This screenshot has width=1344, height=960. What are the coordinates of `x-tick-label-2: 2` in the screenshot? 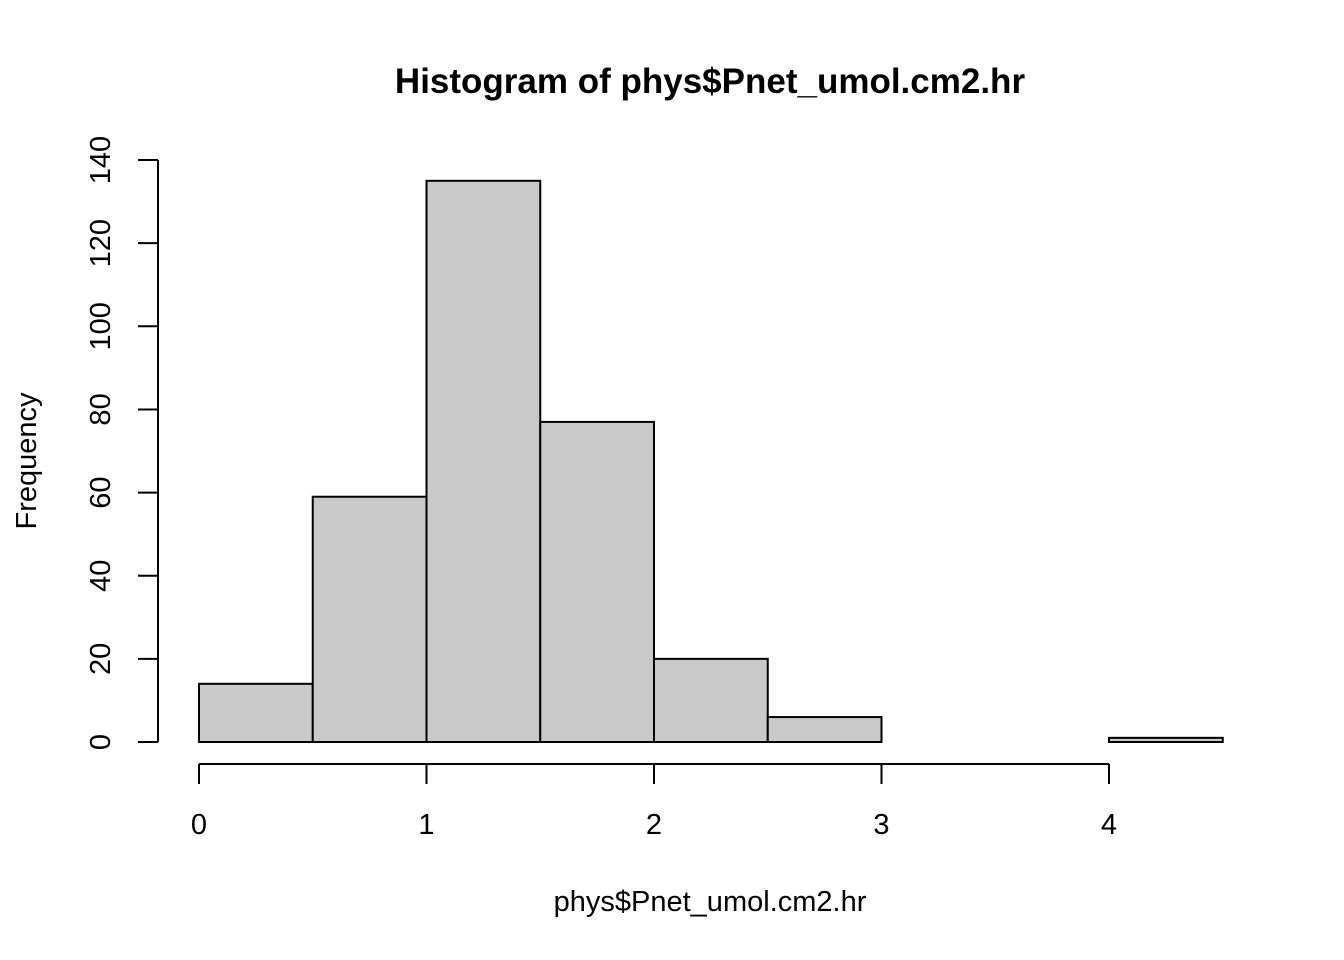 It's located at (654, 825).